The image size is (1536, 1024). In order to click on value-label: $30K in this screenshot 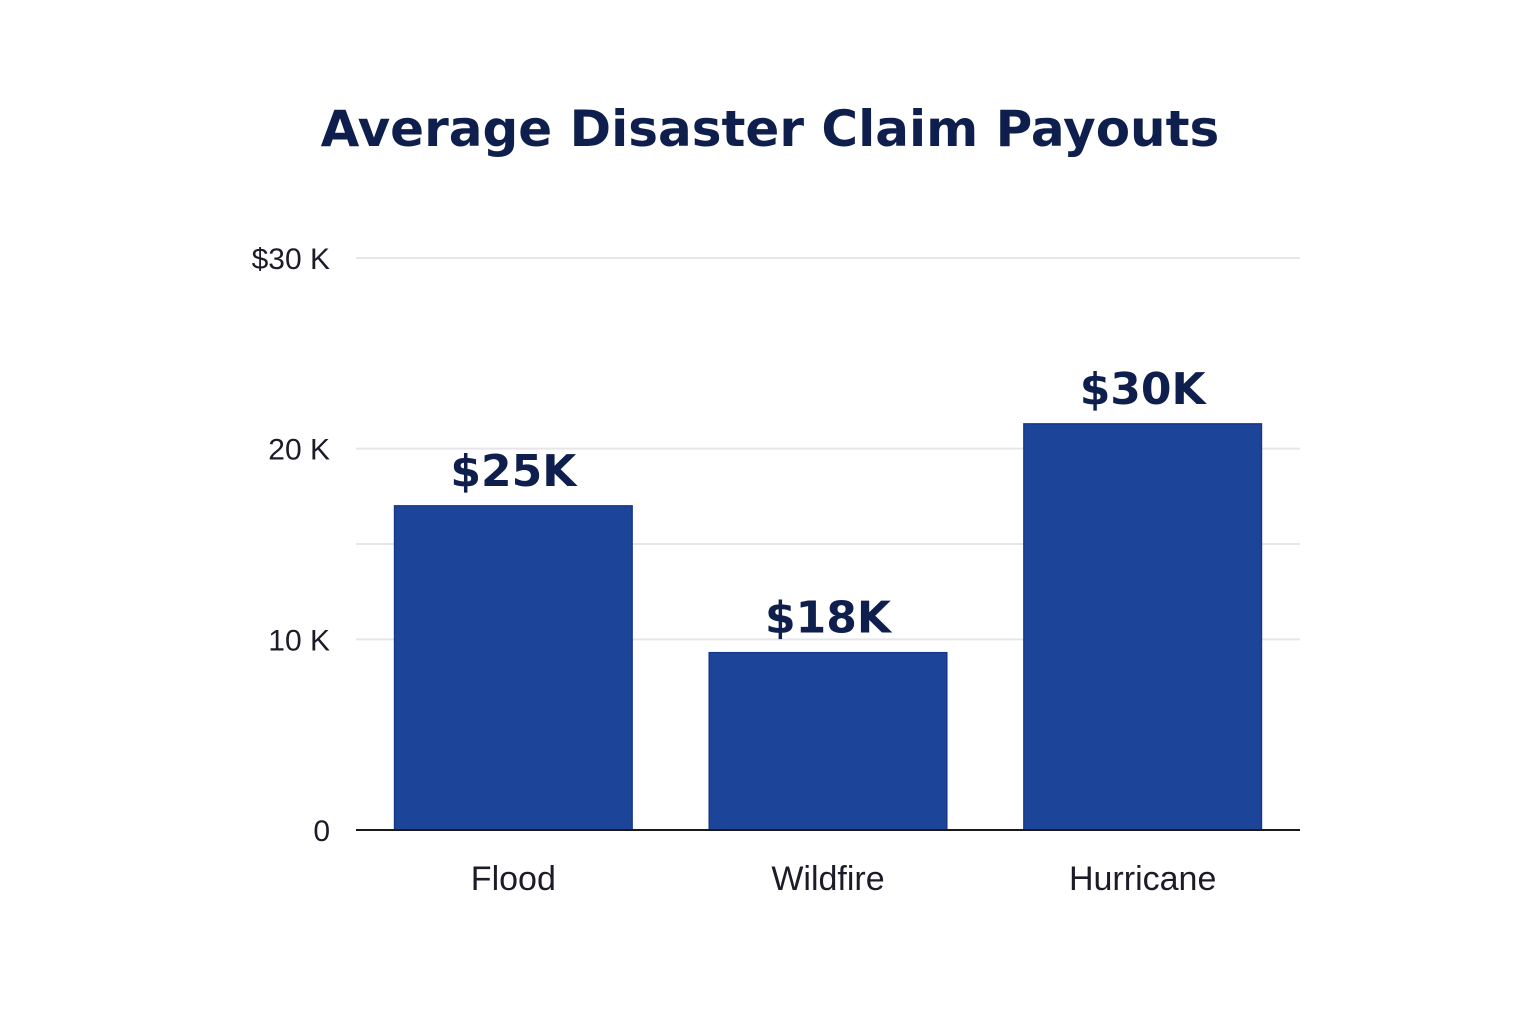, I will do `click(1144, 389)`.